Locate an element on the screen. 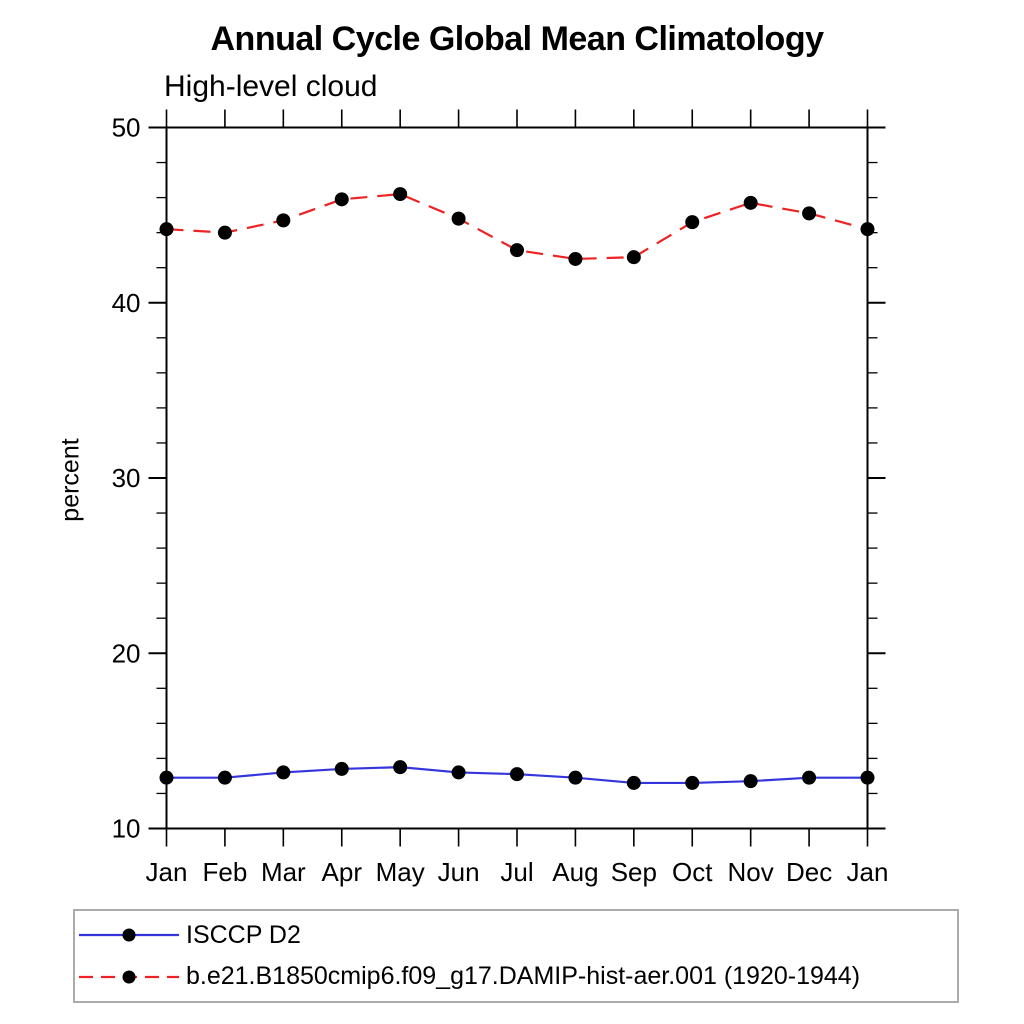 The height and width of the screenshot is (1024, 1024). legend-line-sample-dashed is located at coordinates (129, 977).